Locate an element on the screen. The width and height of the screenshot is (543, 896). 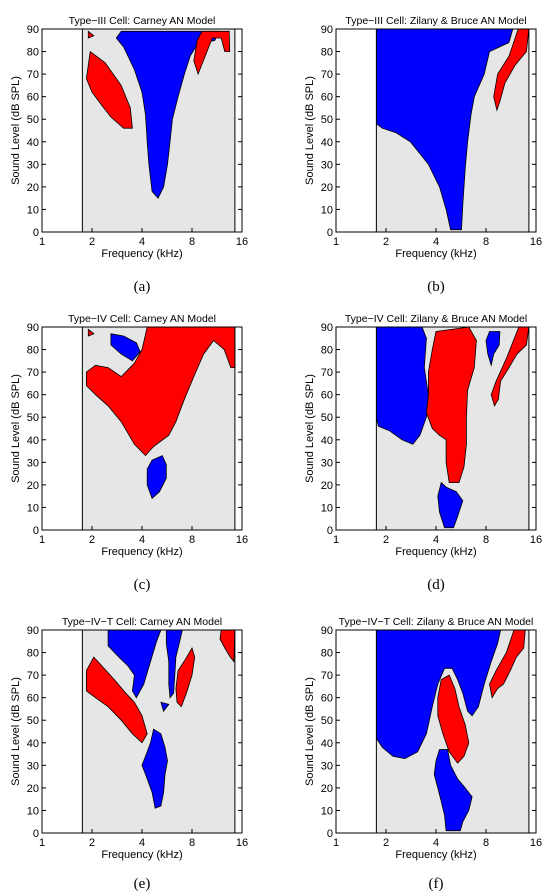
panel-title: Type−IV Cell: Carney AN Model is located at coordinates (142, 319).